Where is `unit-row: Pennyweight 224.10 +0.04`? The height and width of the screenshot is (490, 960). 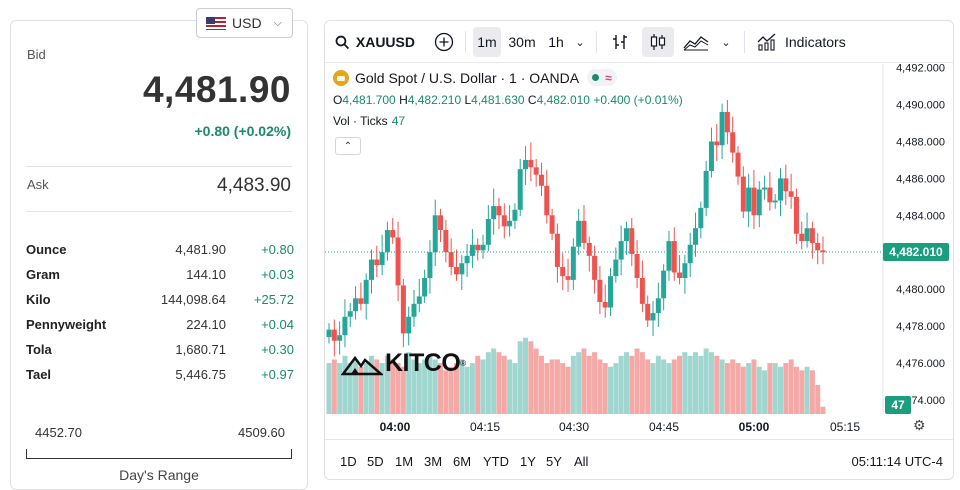 unit-row: Pennyweight 224.10 +0.04 is located at coordinates (160, 324).